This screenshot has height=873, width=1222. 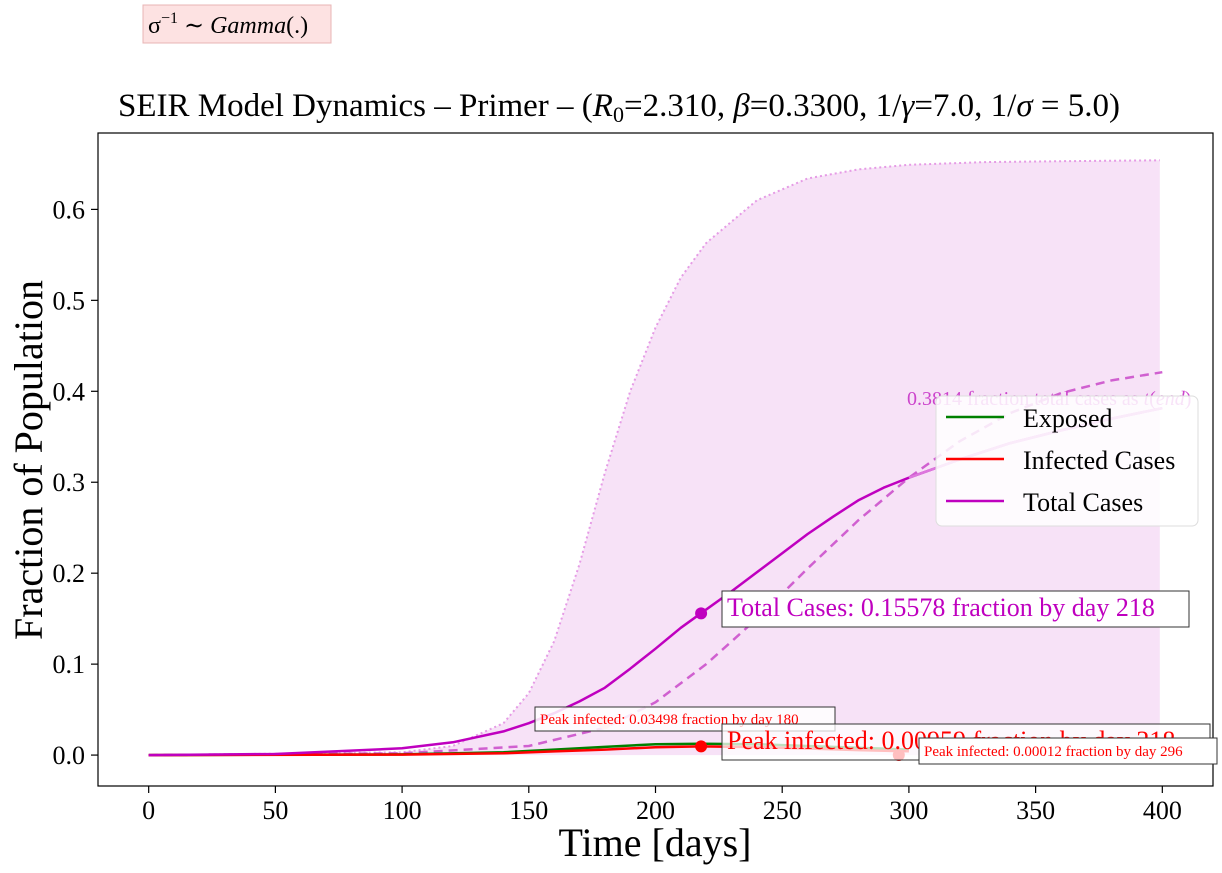 What do you see at coordinates (1035, 810) in the screenshot?
I see `x-tick-label: 350` at bounding box center [1035, 810].